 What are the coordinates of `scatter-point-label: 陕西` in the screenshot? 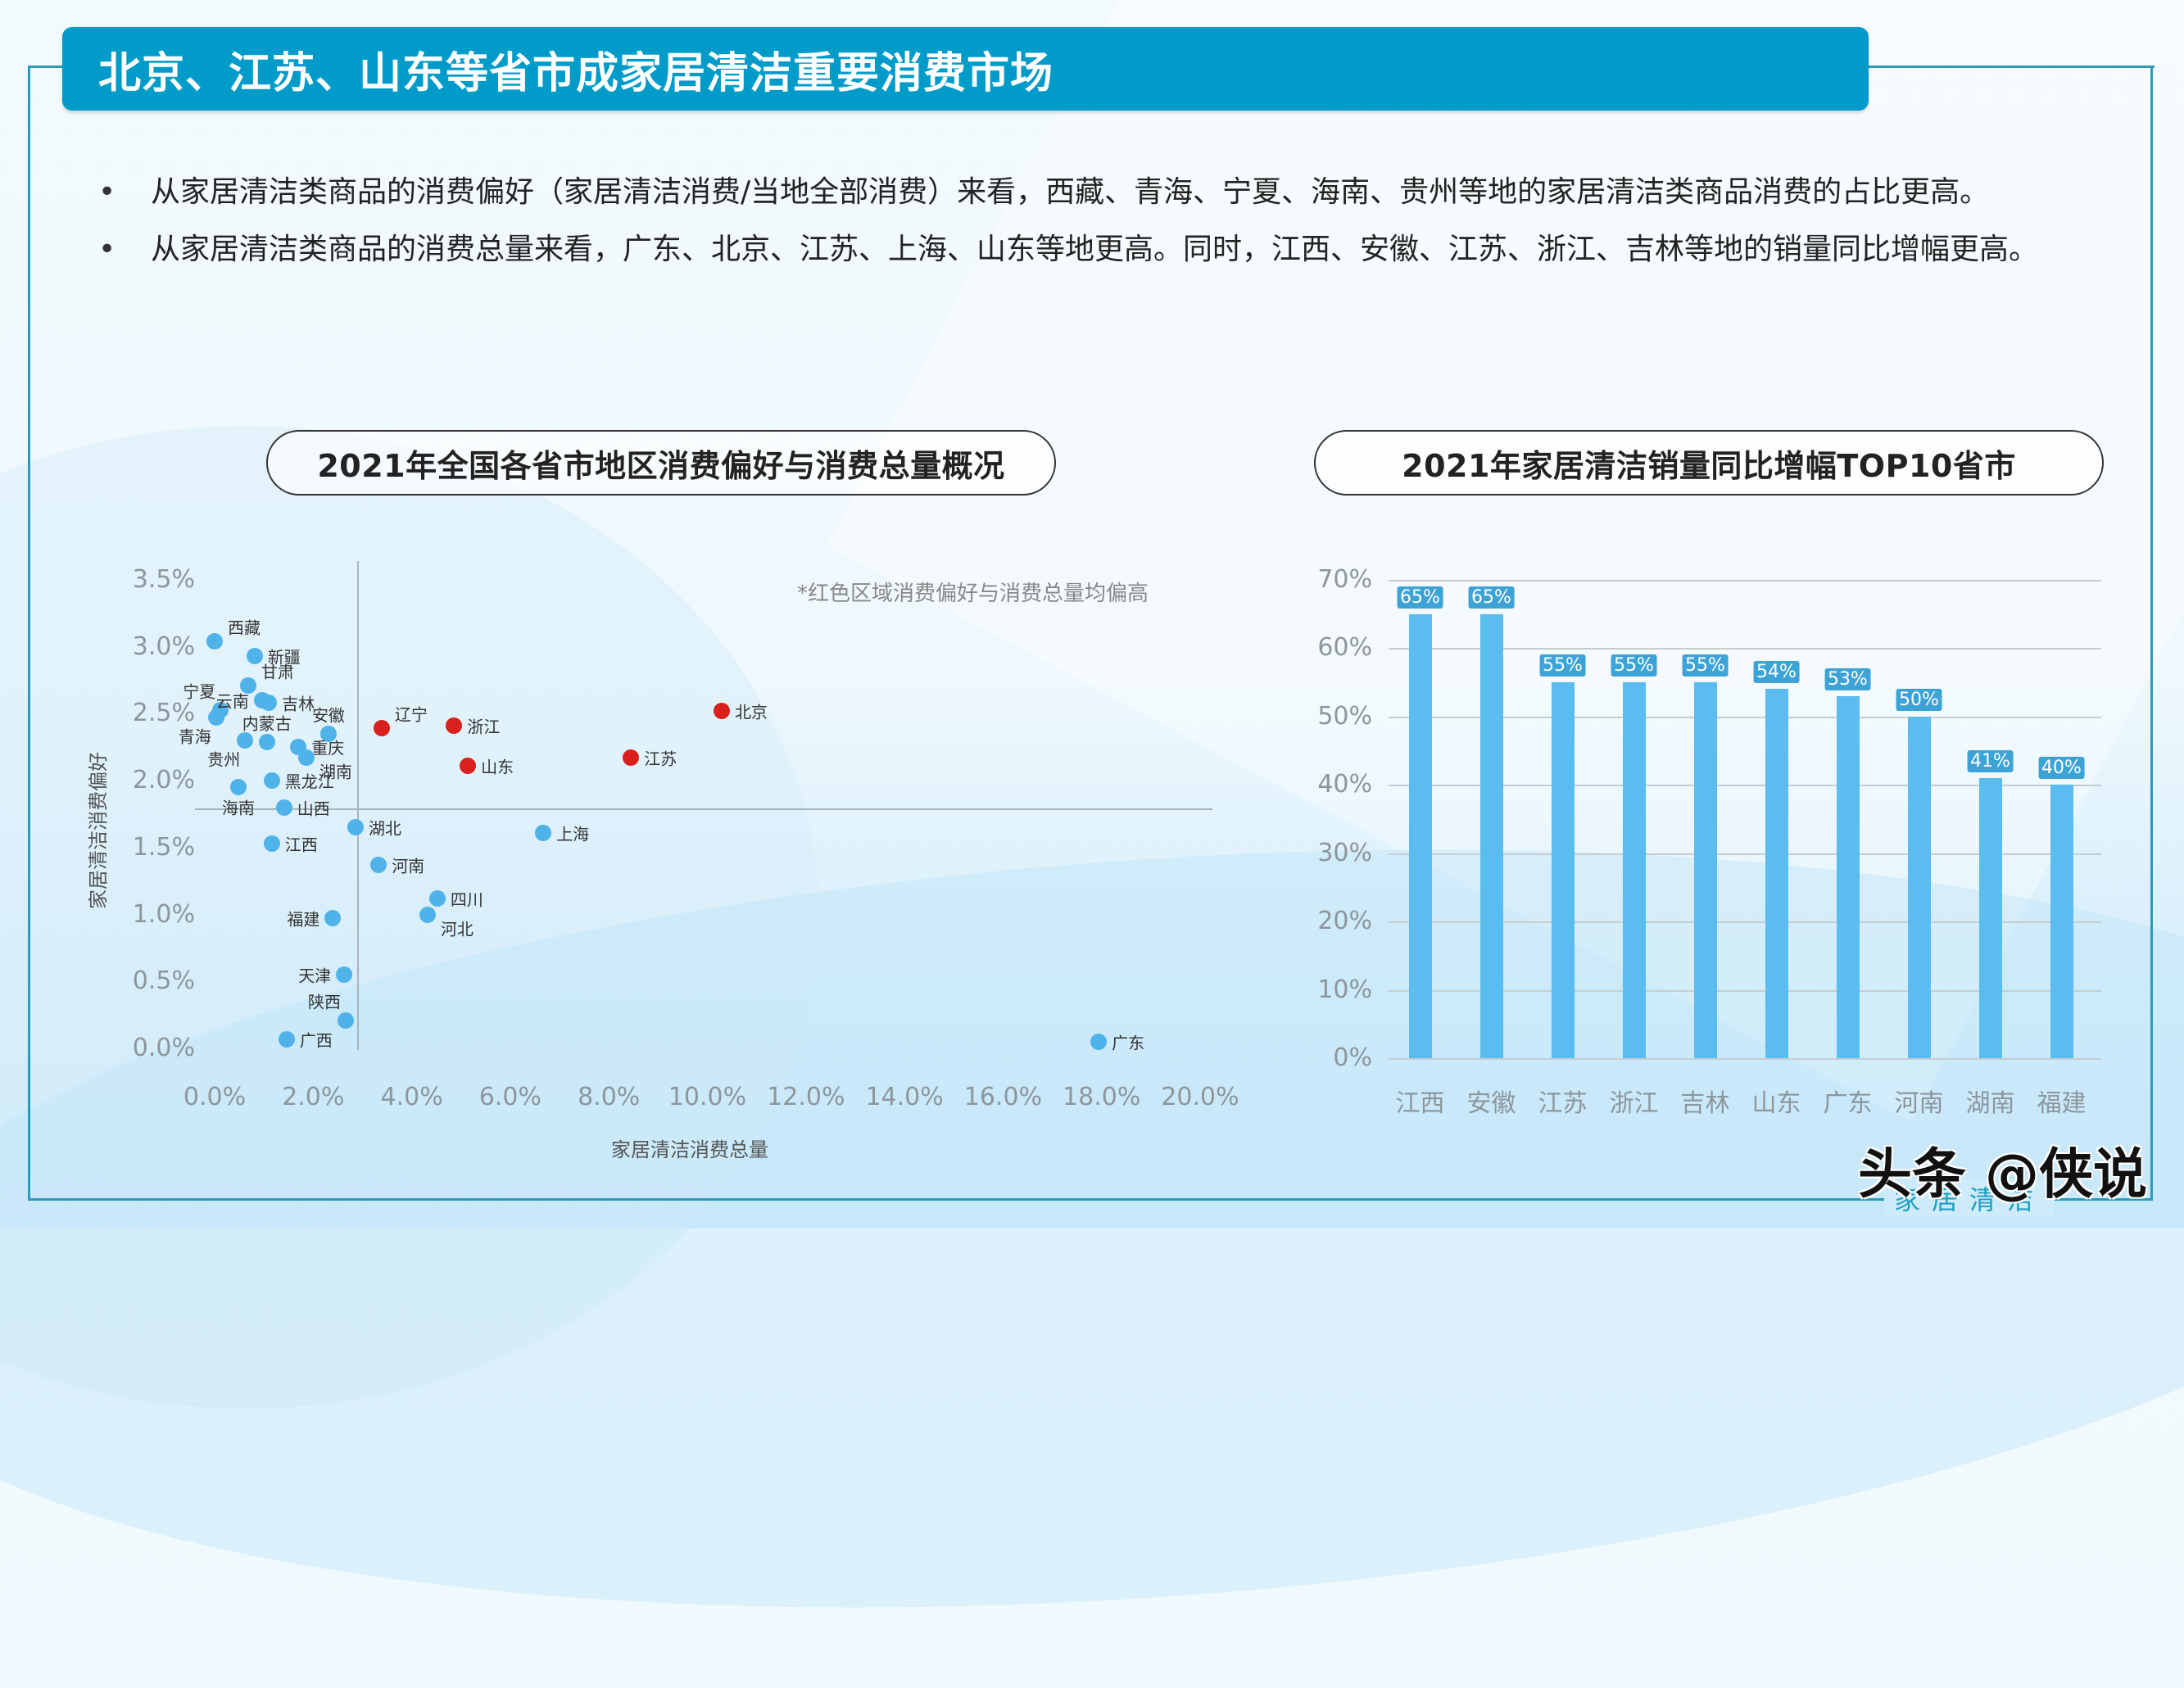 It's located at (324, 1002).